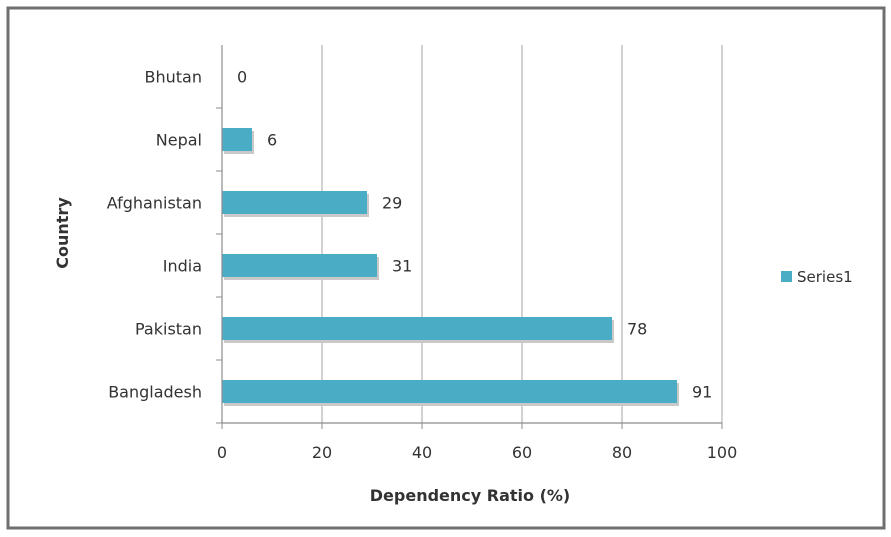 The image size is (891, 537). Describe the element at coordinates (322, 452) in the screenshot. I see `x-tick-label: 20` at that location.